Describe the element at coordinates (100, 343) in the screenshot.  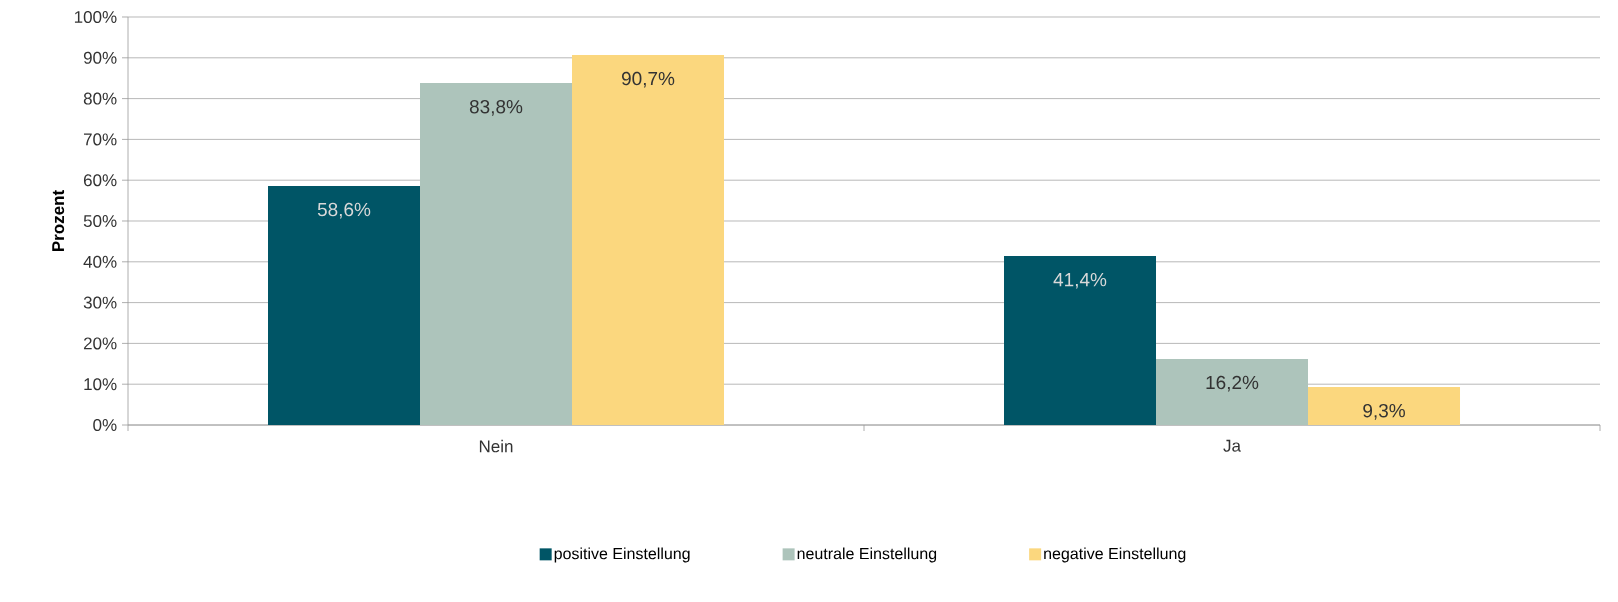
I see `y-tick-label: 20%` at that location.